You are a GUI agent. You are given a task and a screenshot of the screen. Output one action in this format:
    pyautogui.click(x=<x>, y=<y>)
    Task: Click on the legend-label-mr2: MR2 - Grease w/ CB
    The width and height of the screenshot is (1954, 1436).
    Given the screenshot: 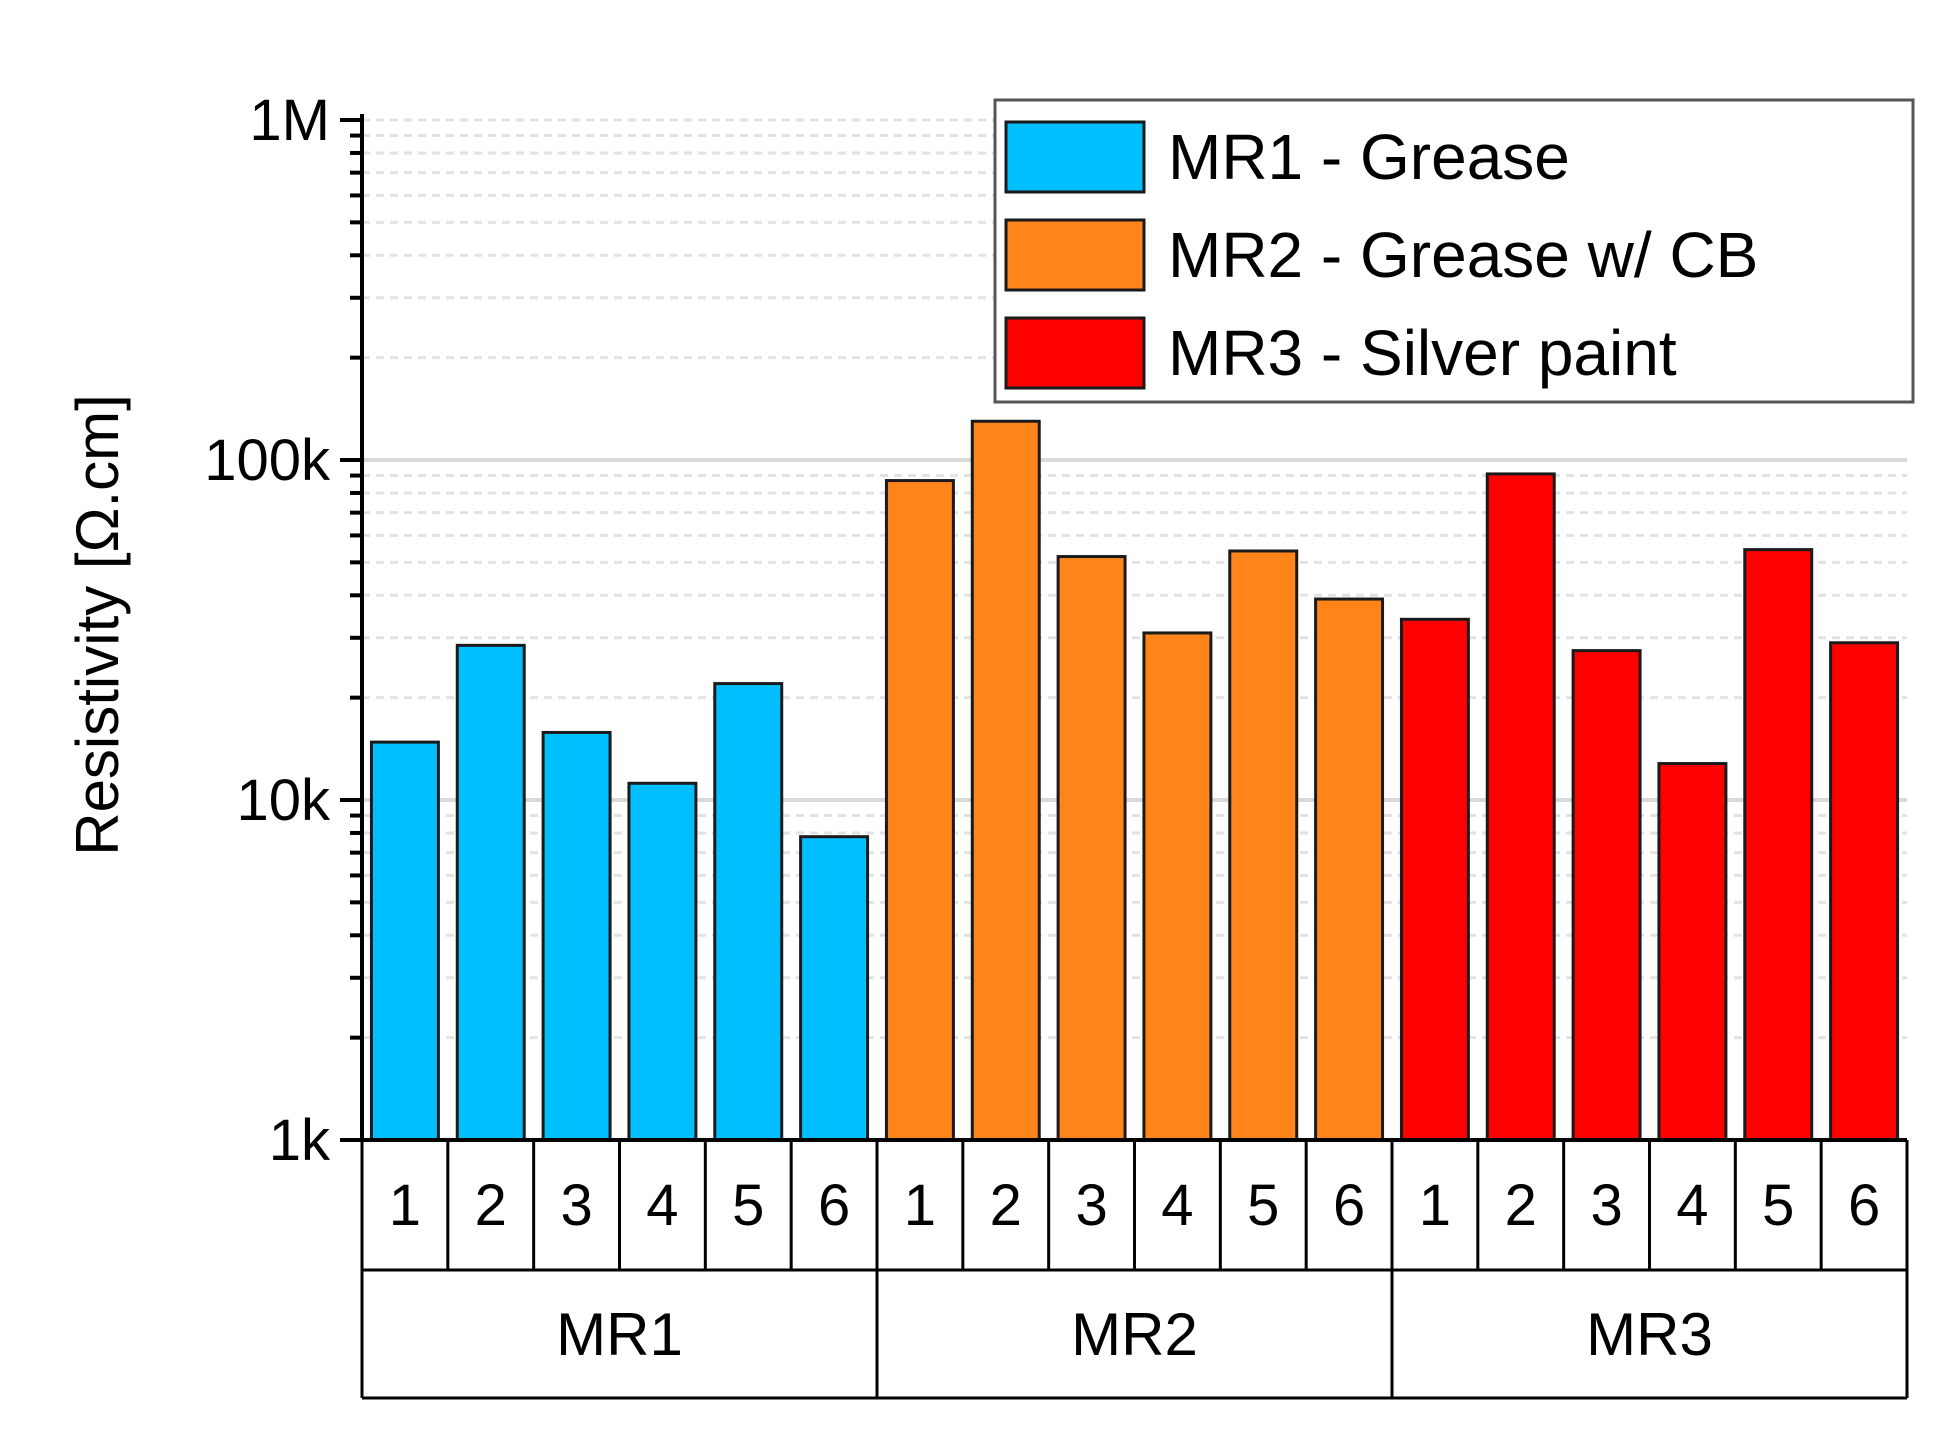 What is the action you would take?
    pyautogui.click(x=1463, y=255)
    